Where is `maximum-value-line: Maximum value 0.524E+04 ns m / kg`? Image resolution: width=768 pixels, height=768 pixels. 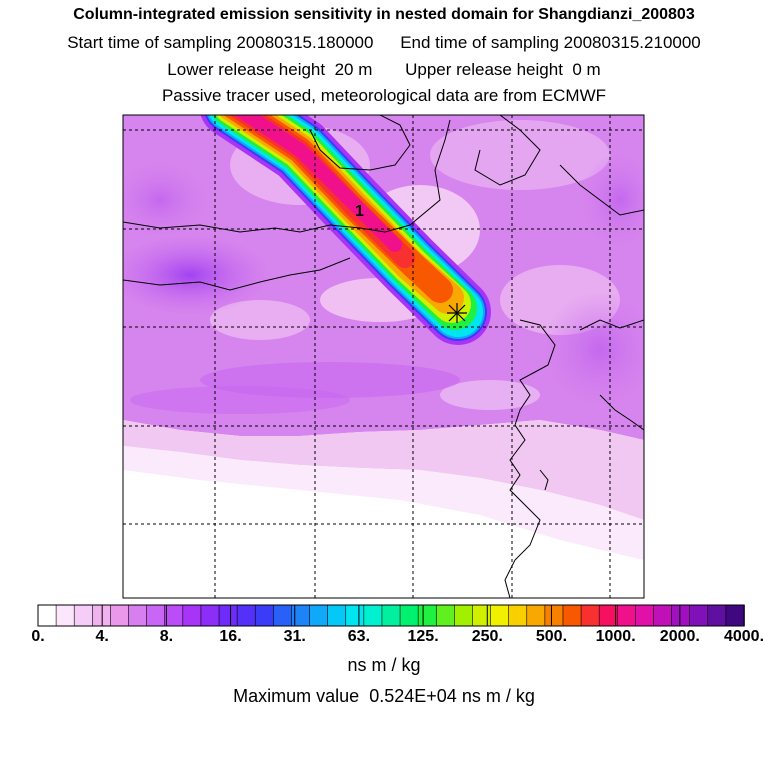
maximum-value-line: Maximum value 0.524E+04 ns m / kg is located at coordinates (384, 696).